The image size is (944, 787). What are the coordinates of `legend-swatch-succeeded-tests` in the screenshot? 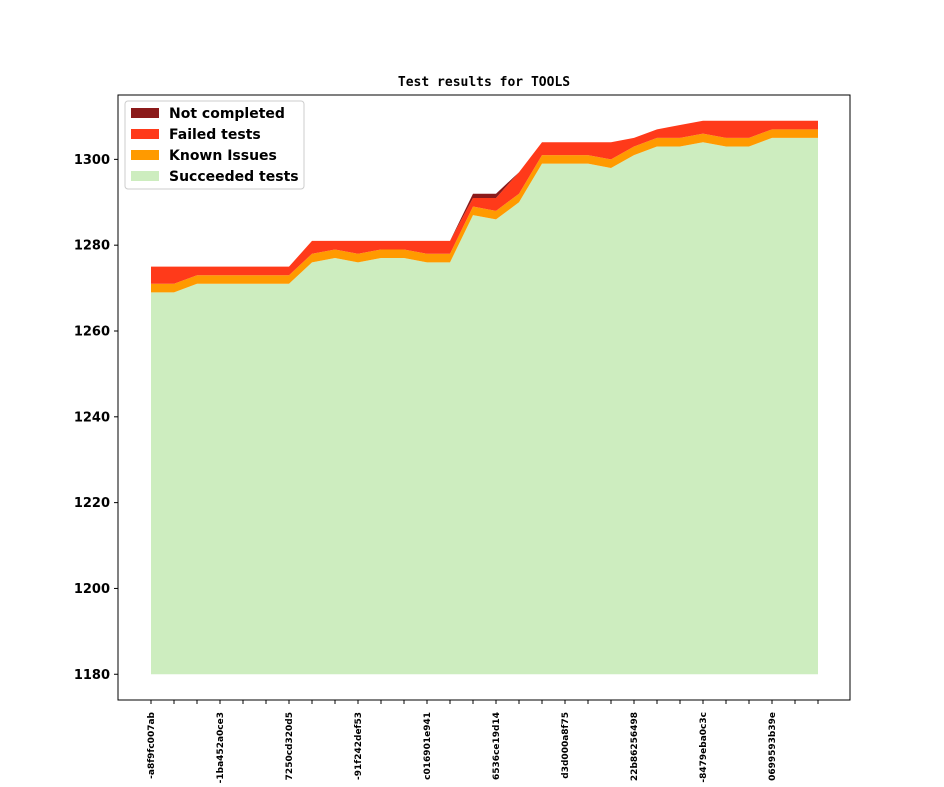 It's located at (145, 176).